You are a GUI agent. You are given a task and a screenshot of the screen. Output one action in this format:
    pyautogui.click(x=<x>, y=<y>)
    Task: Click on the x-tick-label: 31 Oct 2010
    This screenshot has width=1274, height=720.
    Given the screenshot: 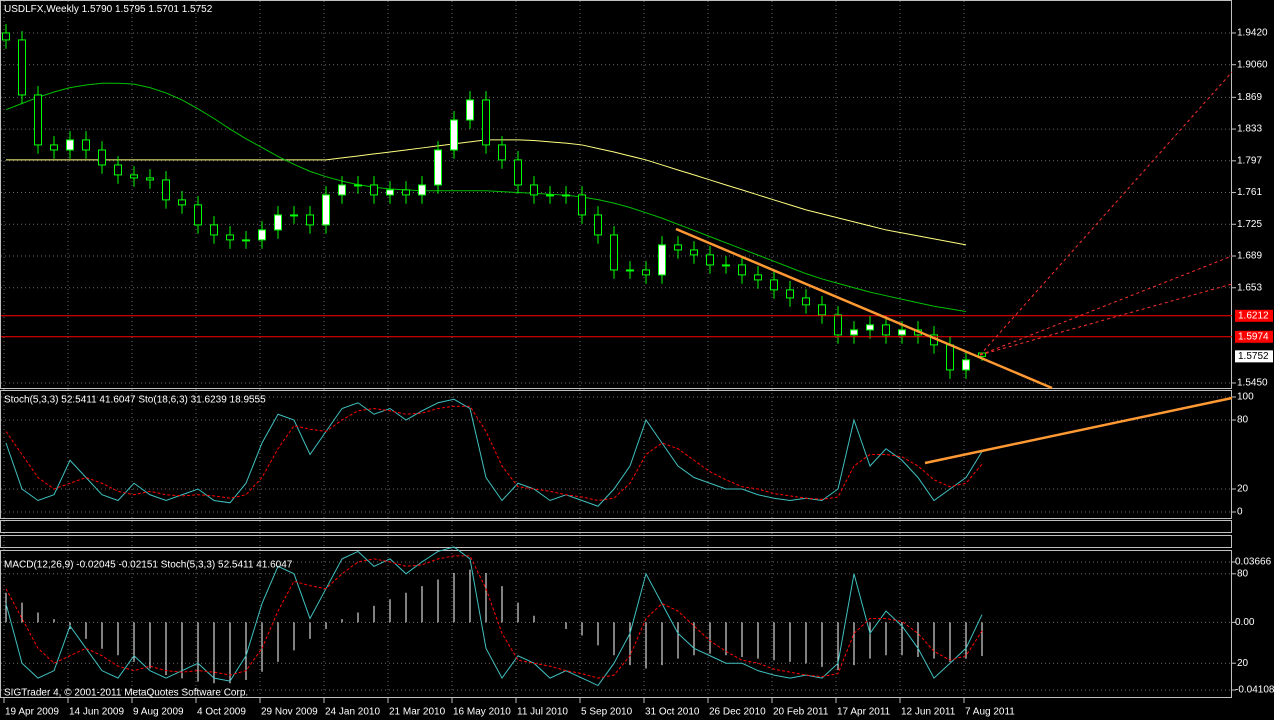 What is the action you would take?
    pyautogui.click(x=672, y=712)
    